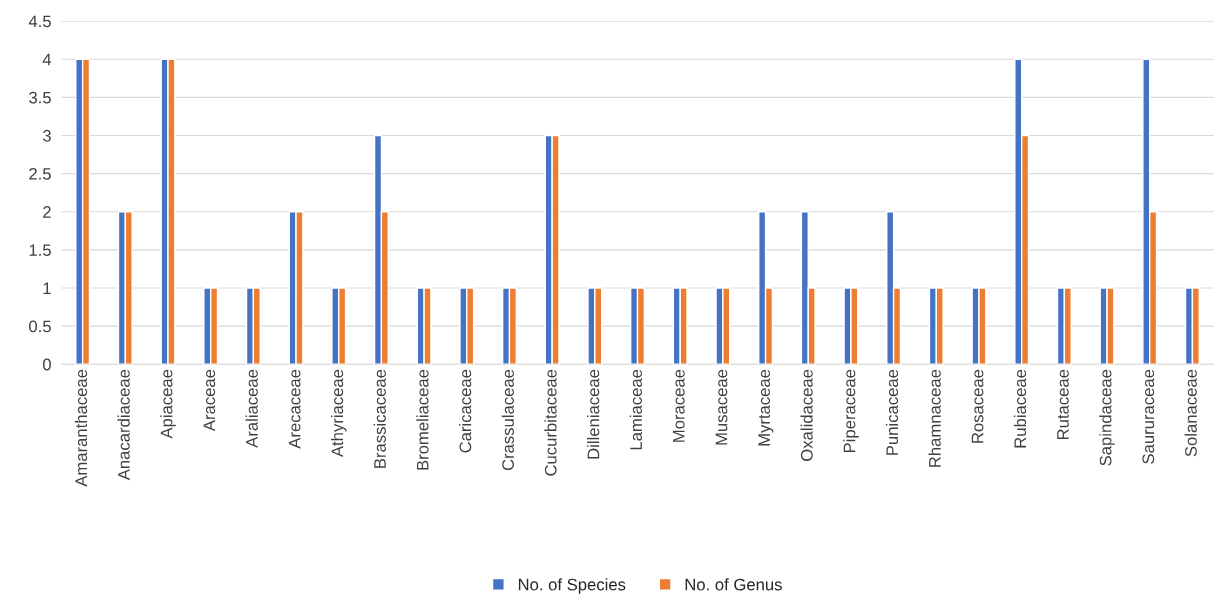 Image resolution: width=1226 pixels, height=602 pixels. Describe the element at coordinates (1063, 404) in the screenshot. I see `x-tick-label: Rutaceae` at that location.